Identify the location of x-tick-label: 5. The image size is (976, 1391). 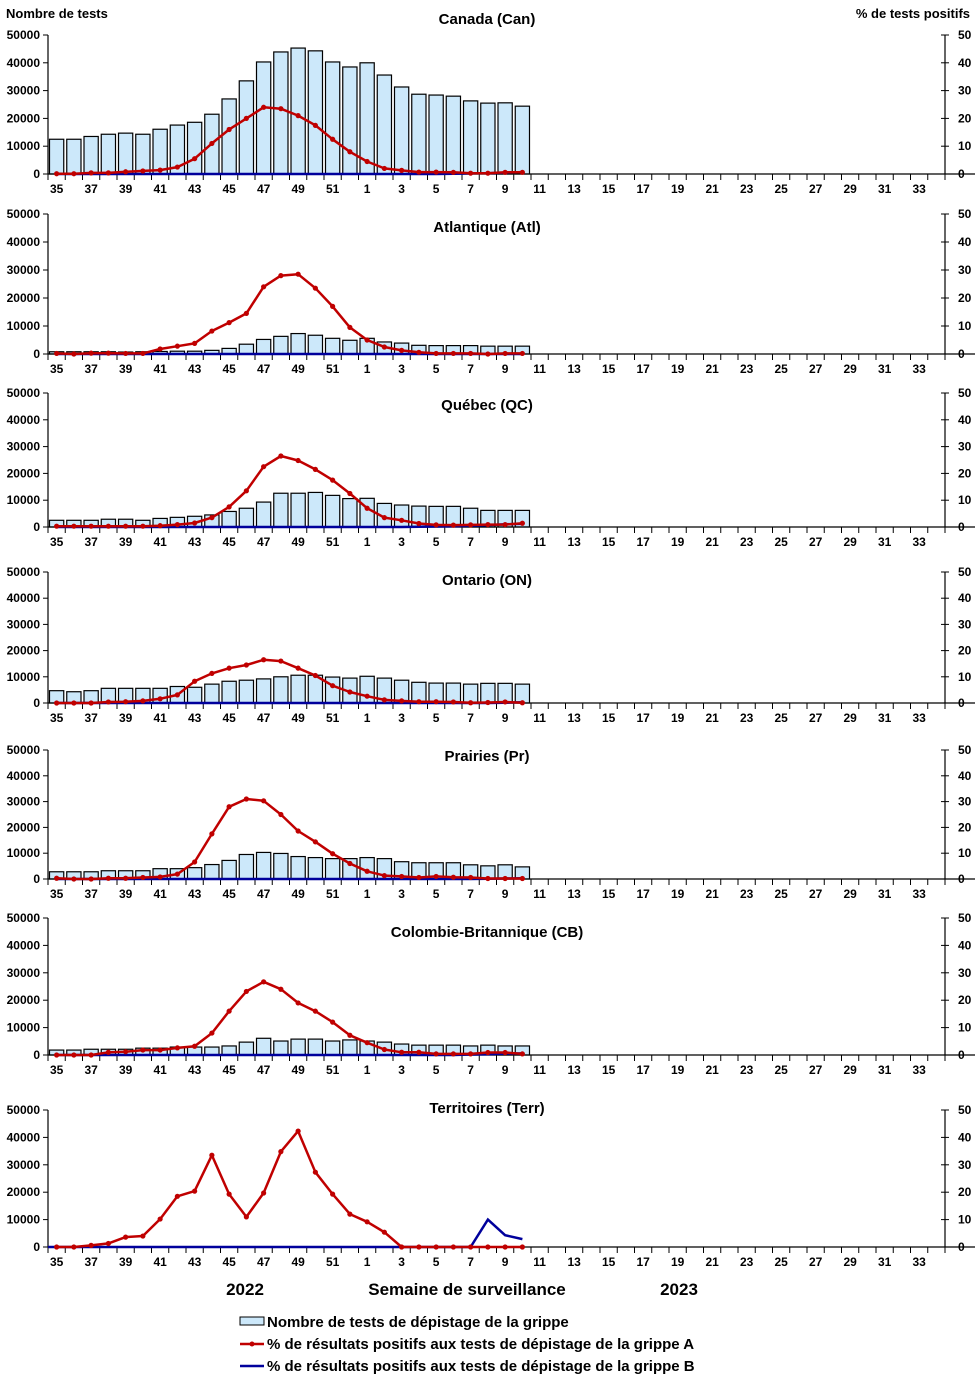
(436, 718).